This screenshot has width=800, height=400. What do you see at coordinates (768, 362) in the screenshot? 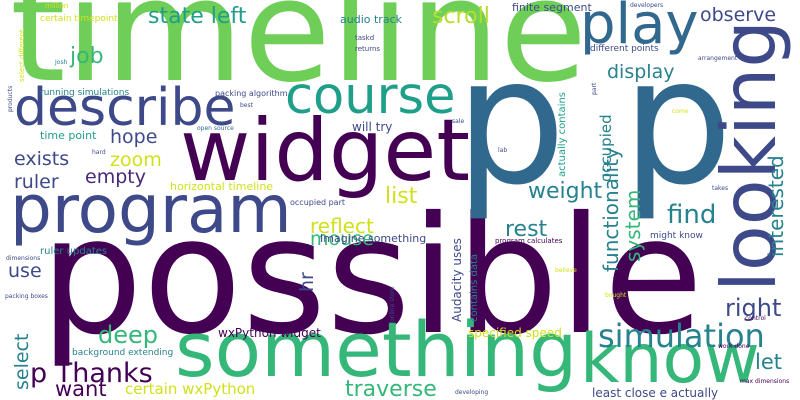
I see `word: let` at bounding box center [768, 362].